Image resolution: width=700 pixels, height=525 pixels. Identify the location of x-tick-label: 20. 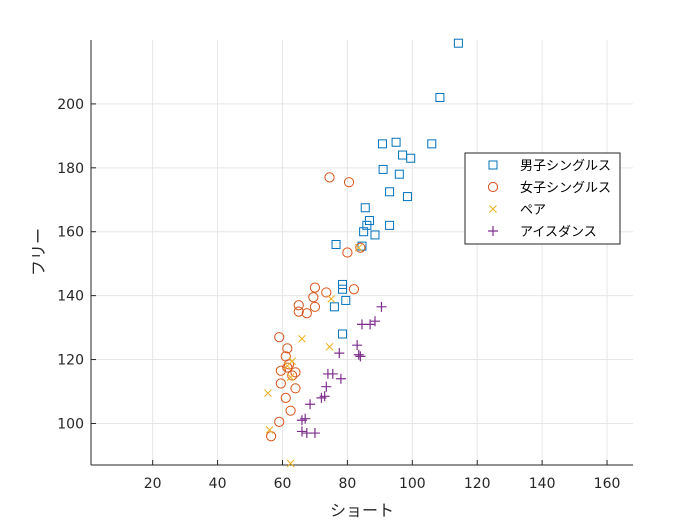
(153, 484).